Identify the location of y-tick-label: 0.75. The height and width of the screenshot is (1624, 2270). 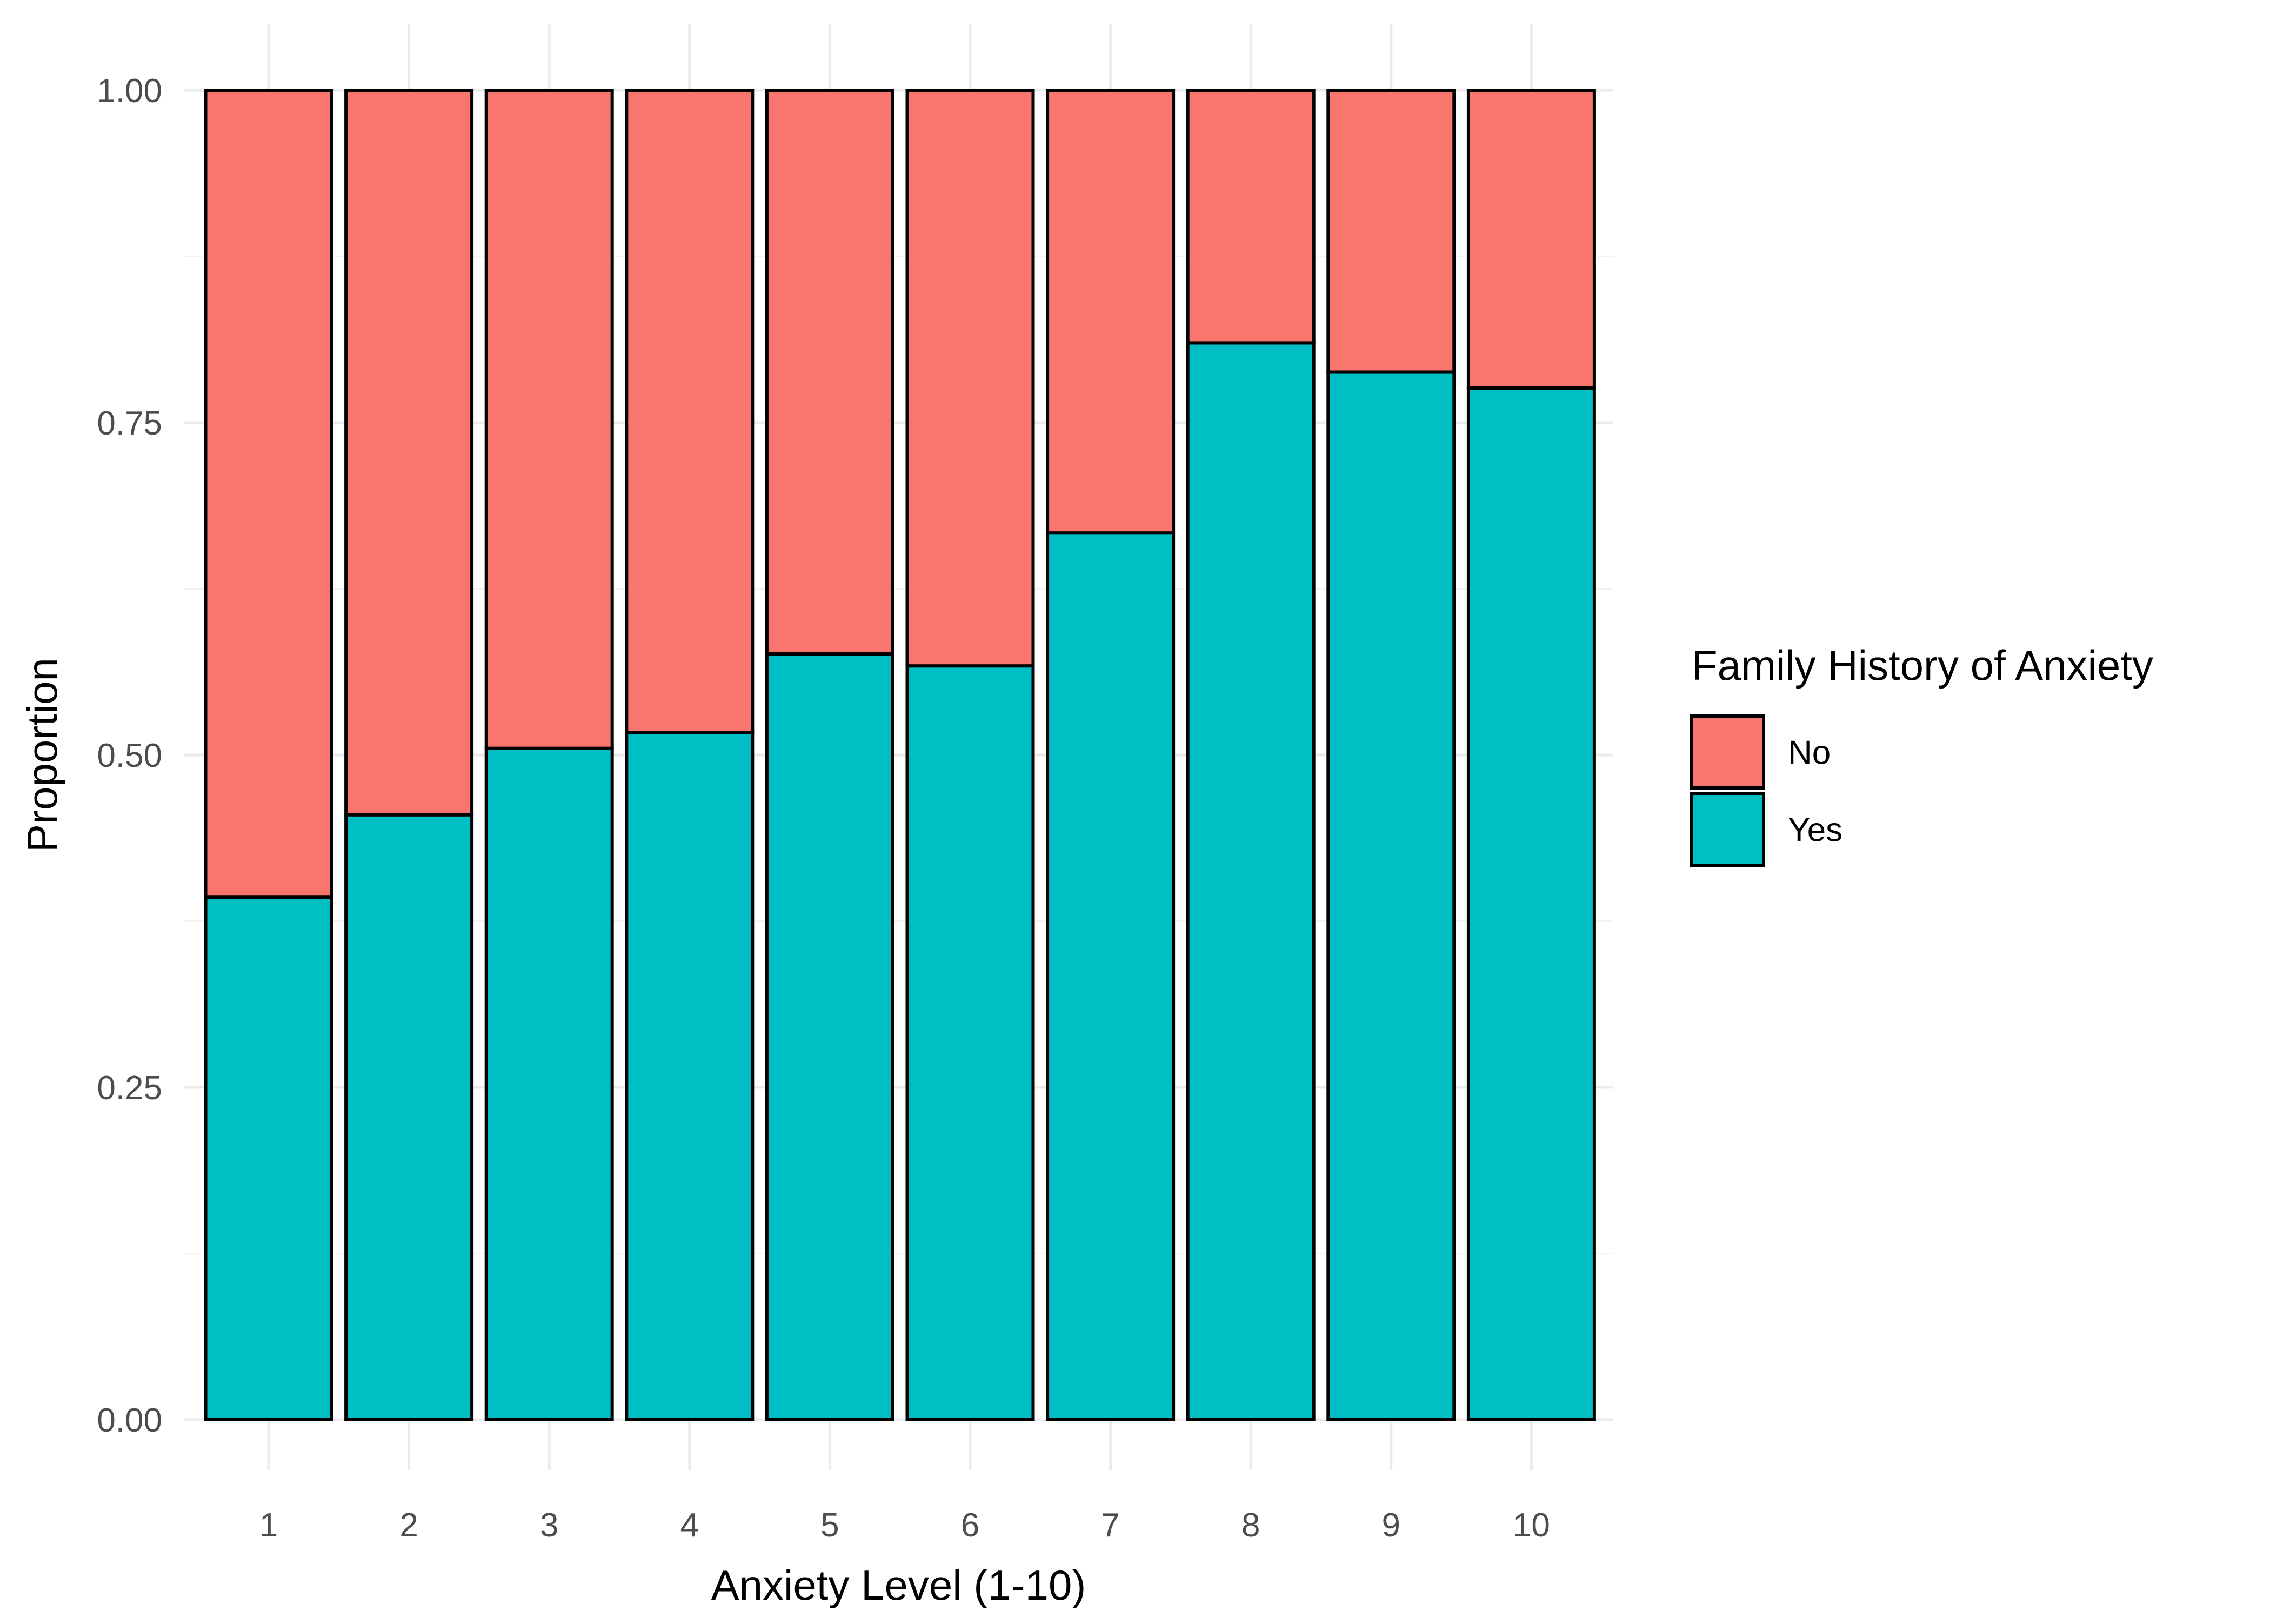
(129, 424).